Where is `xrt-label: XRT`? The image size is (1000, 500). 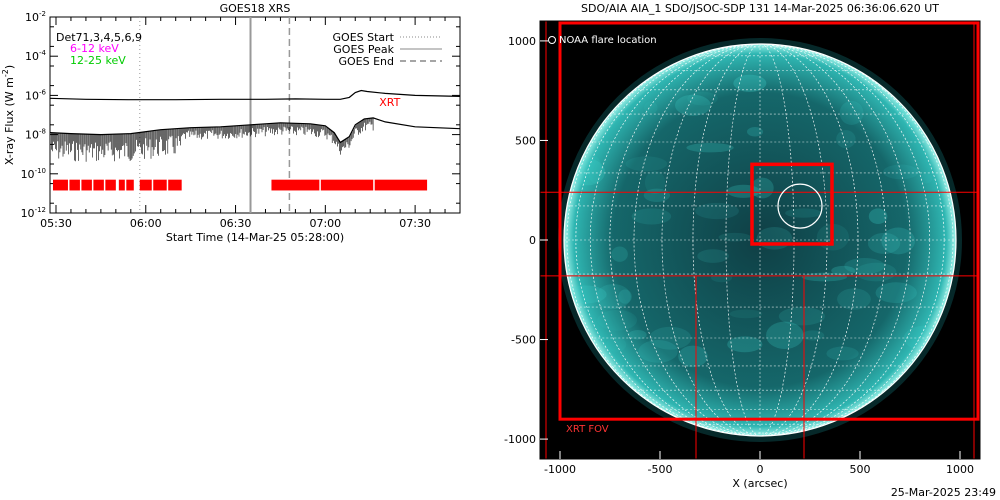
xrt-label: XRT is located at coordinates (389, 102).